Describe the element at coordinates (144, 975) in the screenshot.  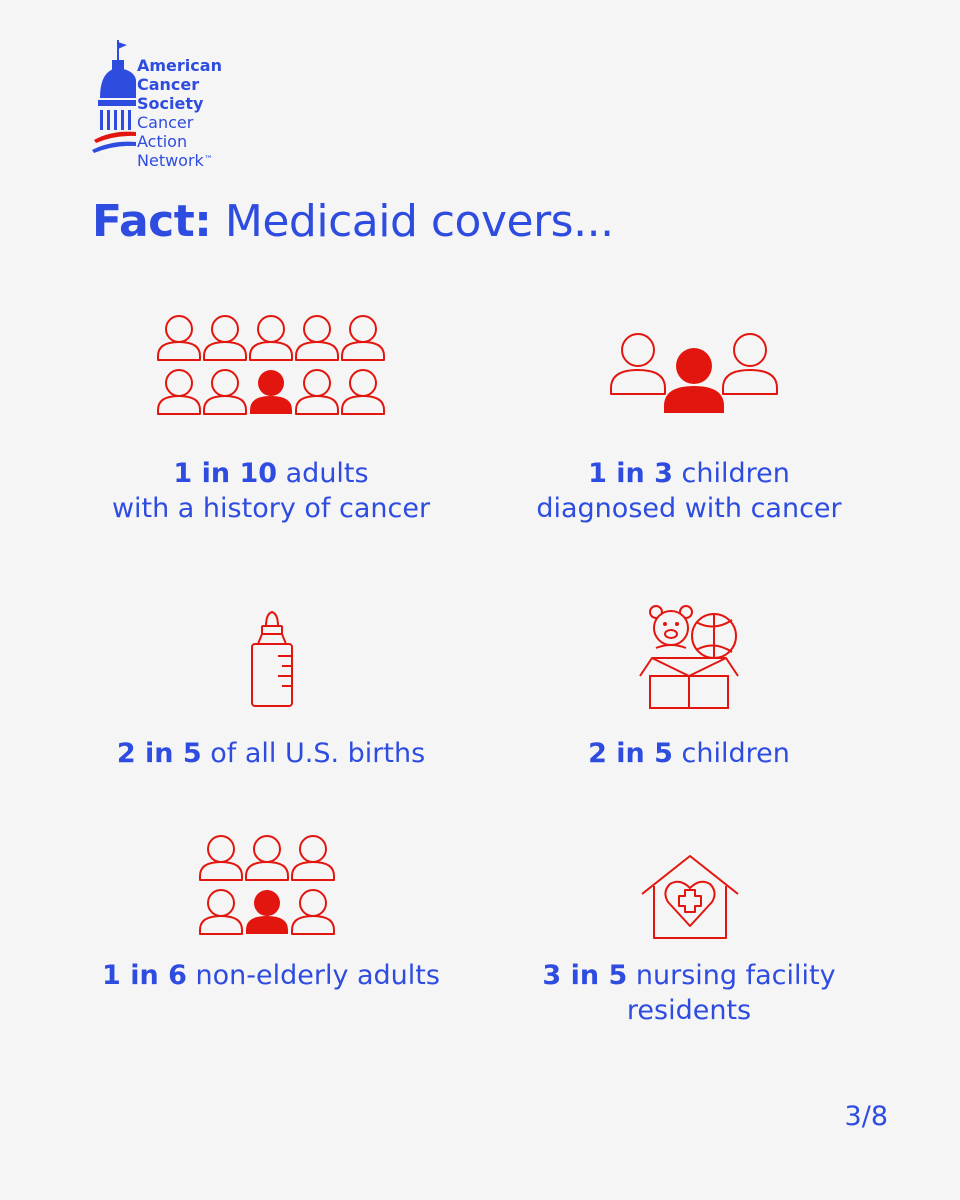
I see `stat-number: 1 in 6` at that location.